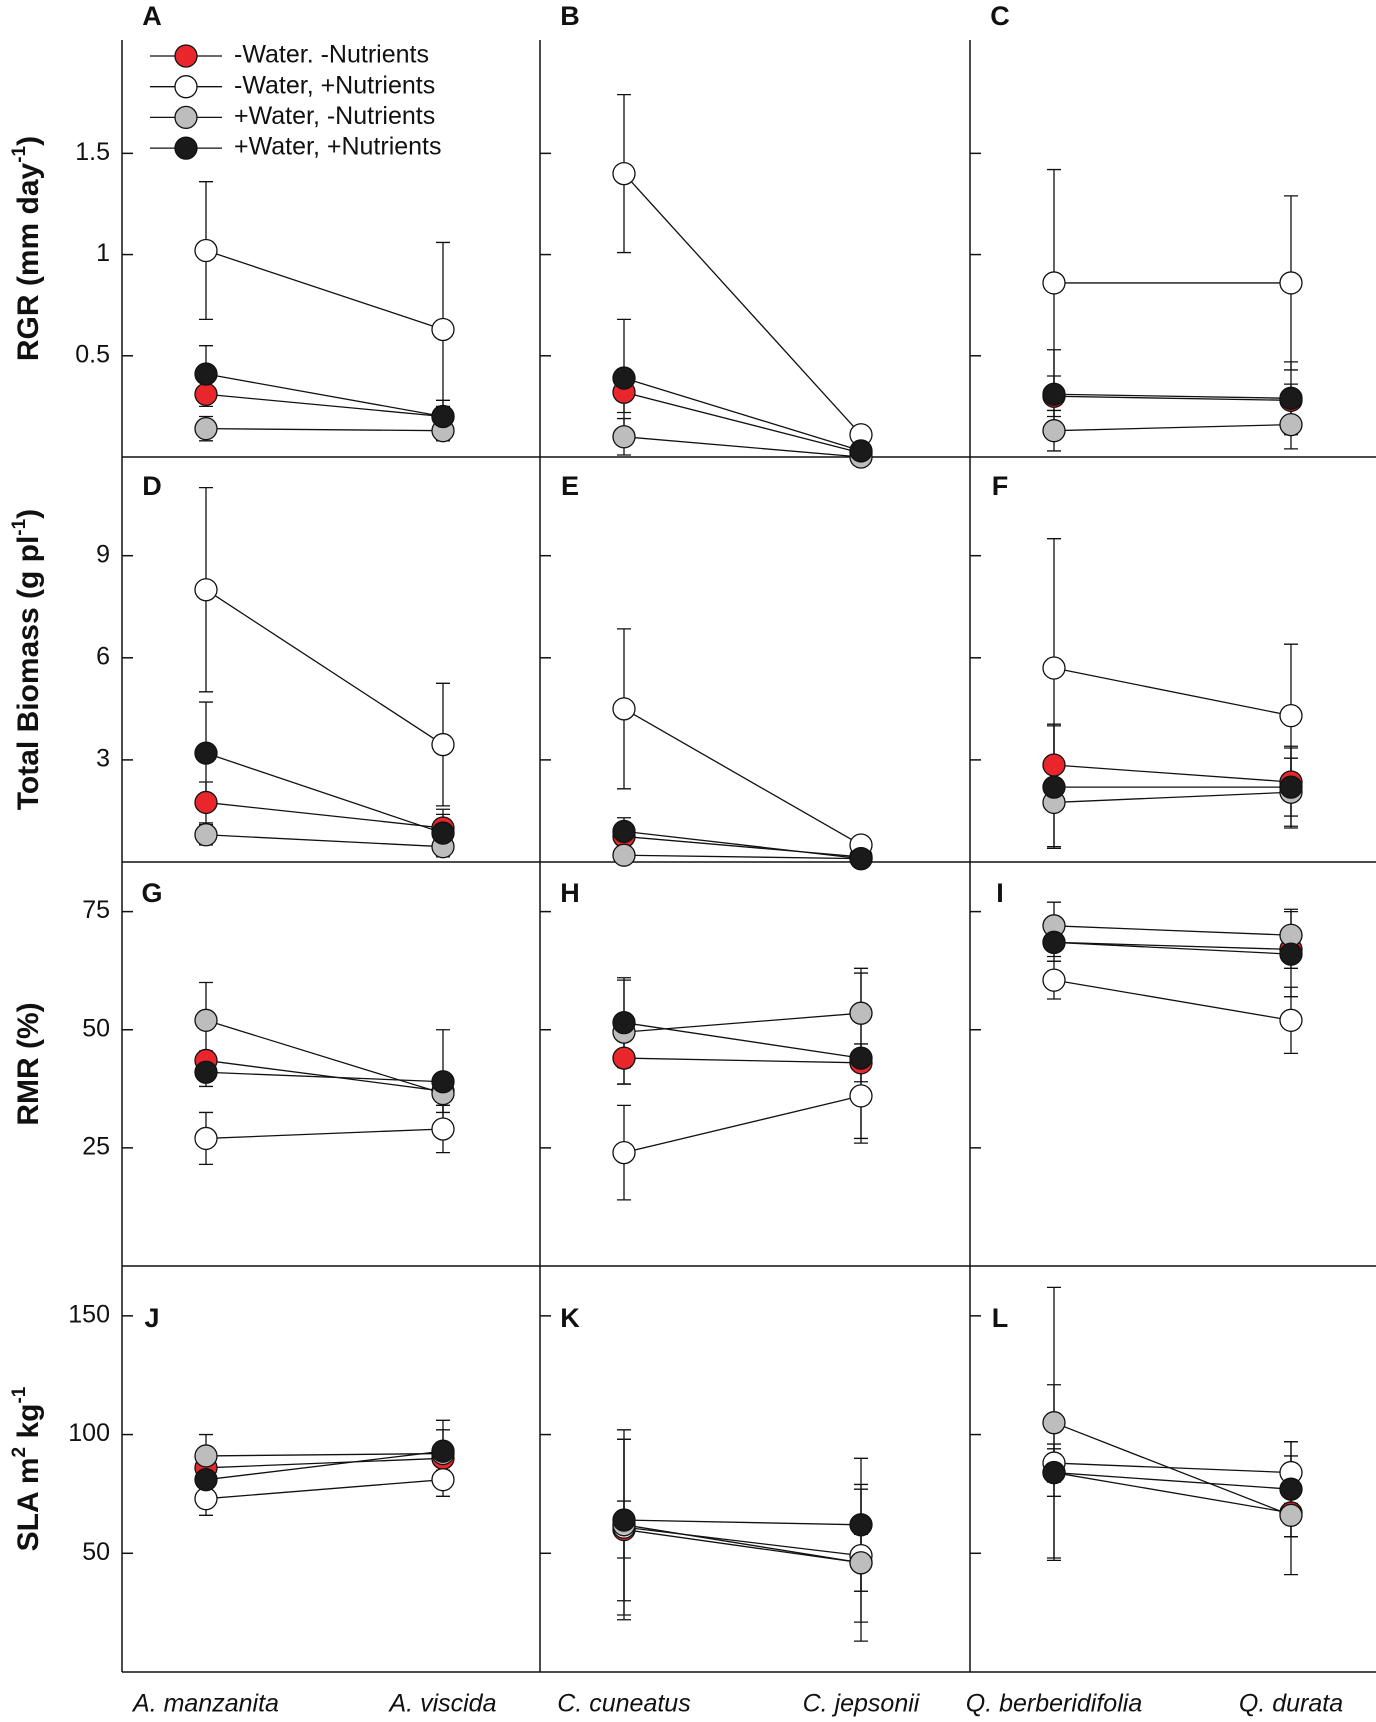  Describe the element at coordinates (28, 1425) in the screenshot. I see `y-axis-label-part: kg` at that location.